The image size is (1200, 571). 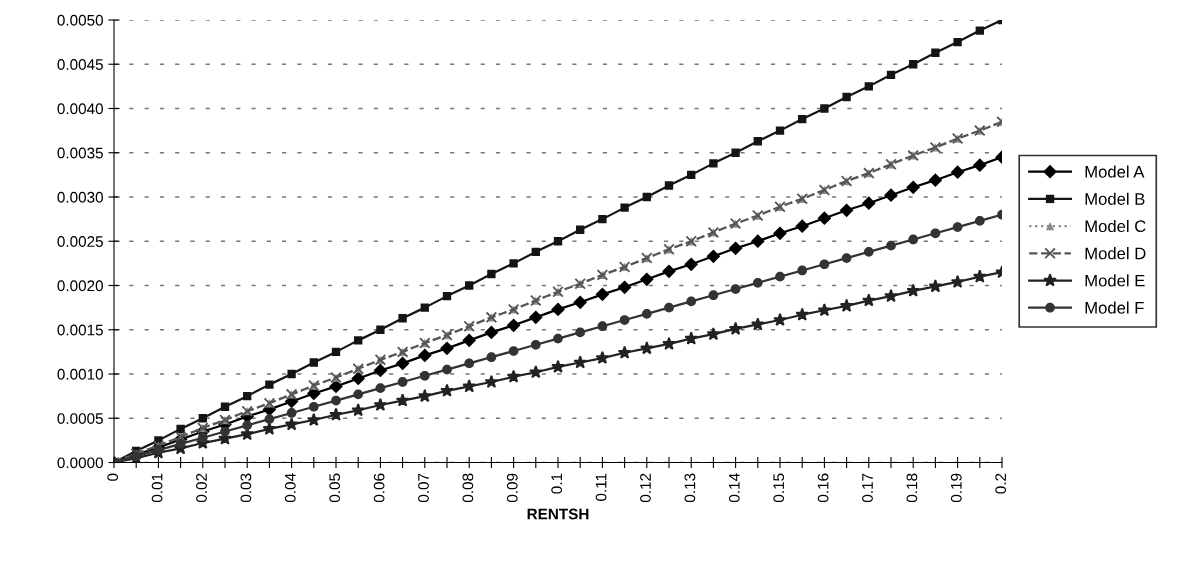 I want to click on y-tick-label: 0.0045, so click(x=80, y=64).